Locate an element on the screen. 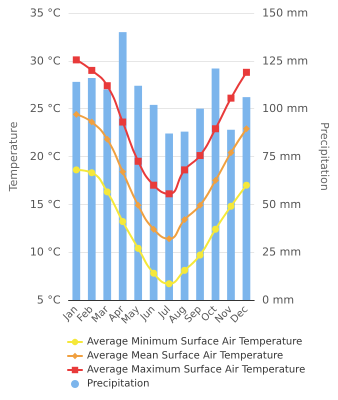 The image size is (338, 400). y-tick-label: 20 °C is located at coordinates (45, 156).